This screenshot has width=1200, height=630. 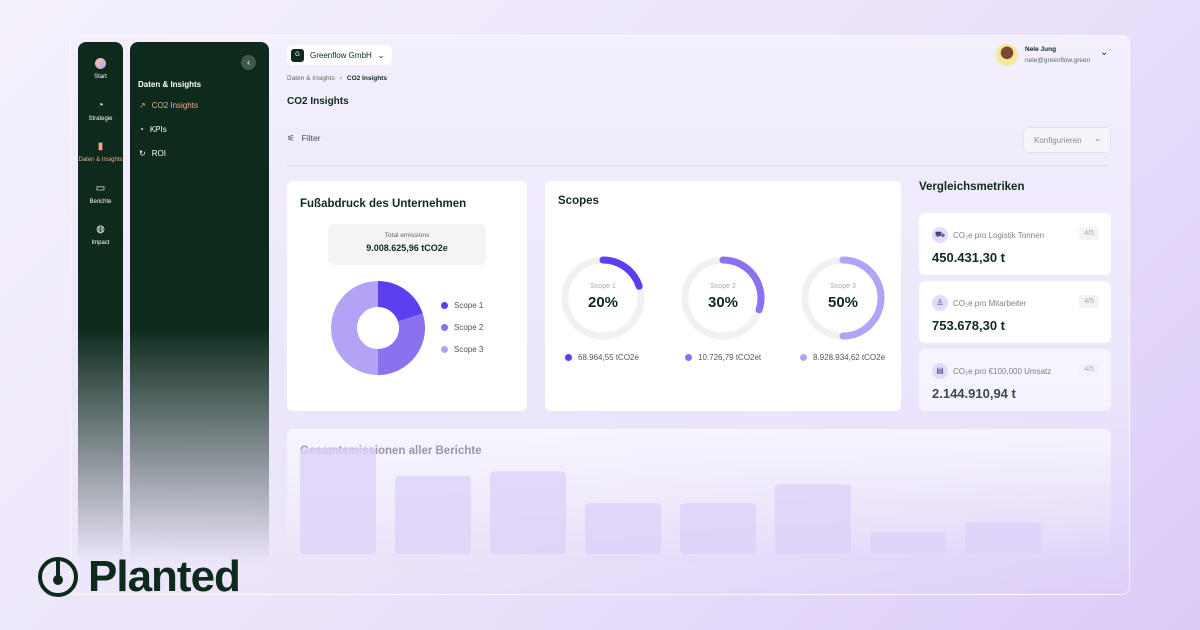 I want to click on nav-co2-insights: ↗ CO2 Insights, so click(x=168, y=105).